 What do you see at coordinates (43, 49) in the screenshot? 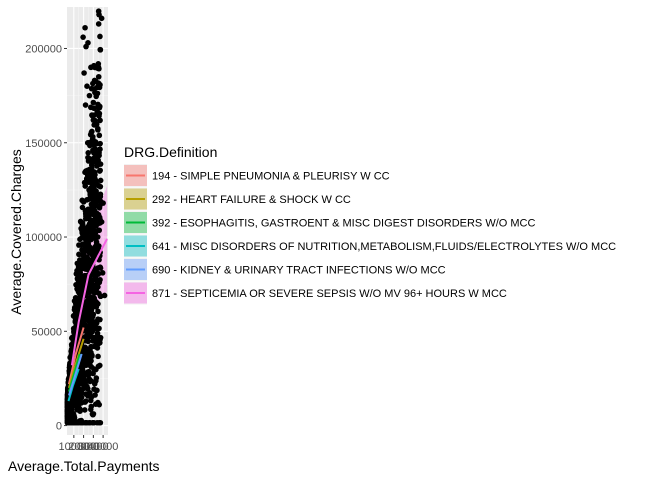
I see `y-tick-label: 200000` at bounding box center [43, 49].